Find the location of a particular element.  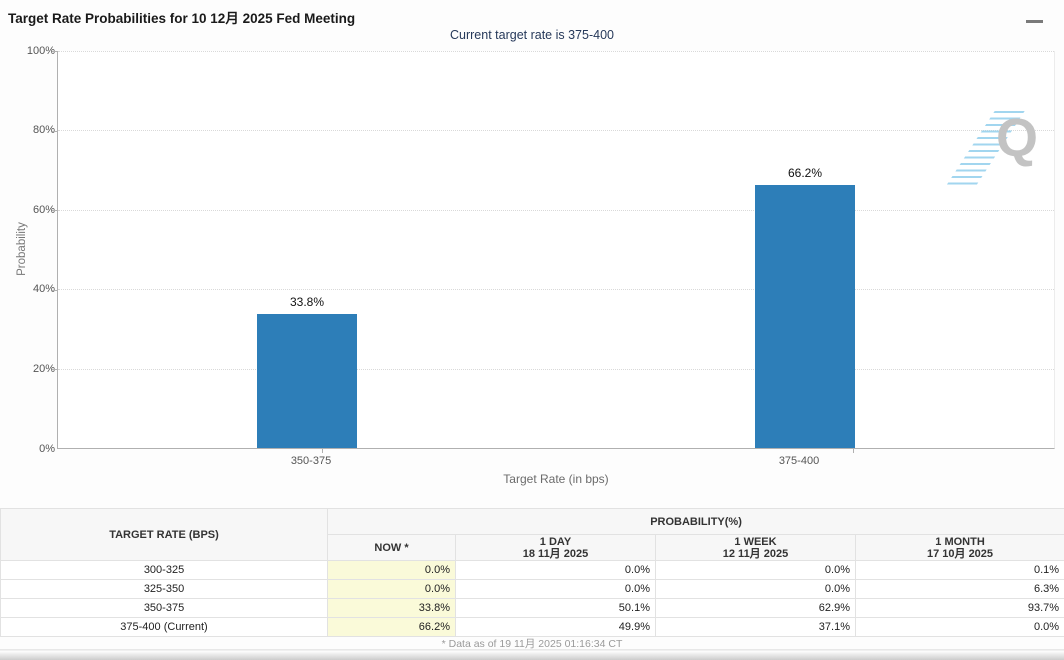

rate-cell: 325-350 is located at coordinates (164, 589).